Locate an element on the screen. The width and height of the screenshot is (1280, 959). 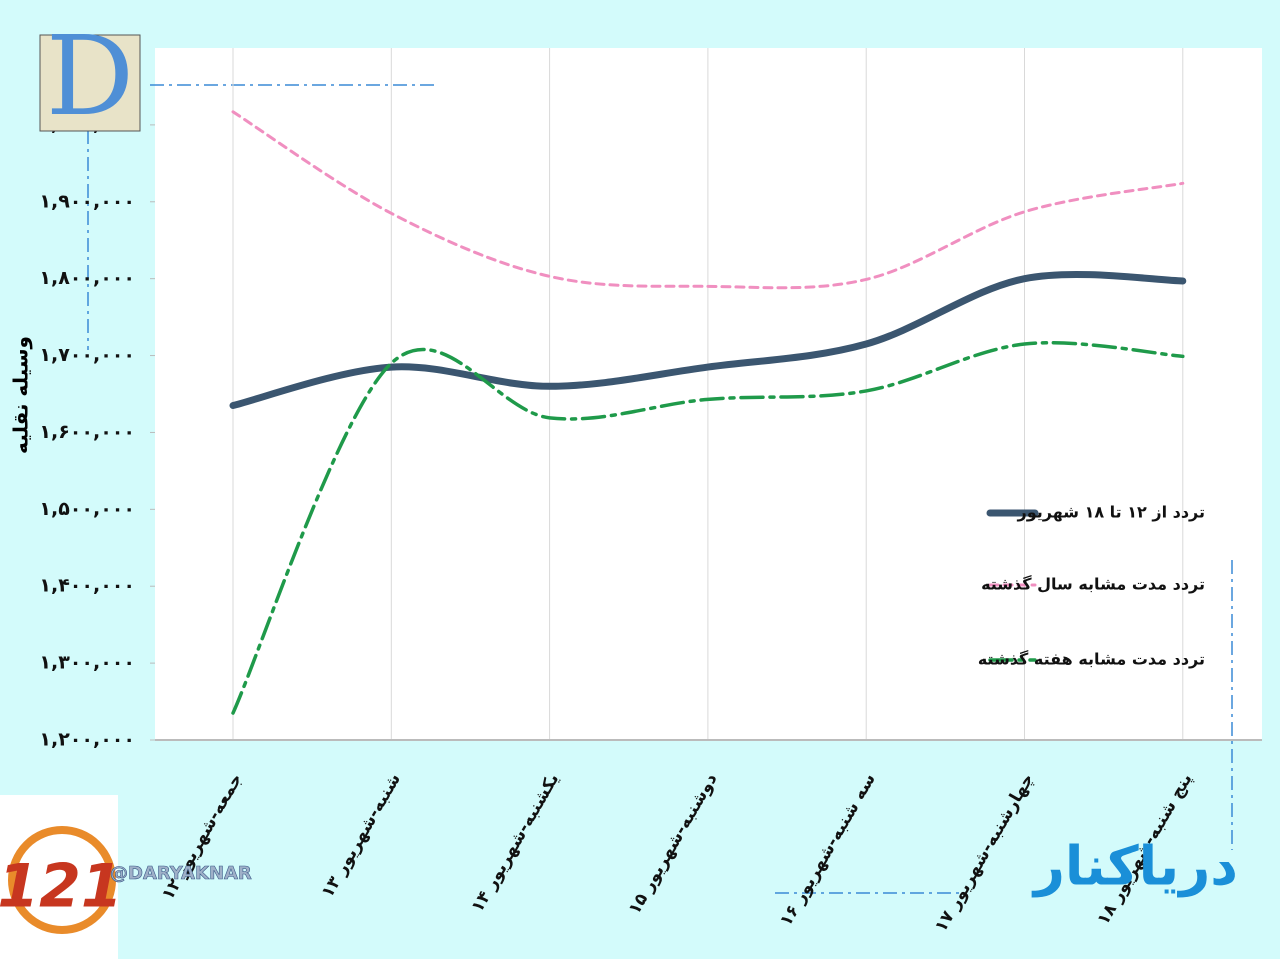
brand: دریاکنار is located at coordinates (1134, 866).